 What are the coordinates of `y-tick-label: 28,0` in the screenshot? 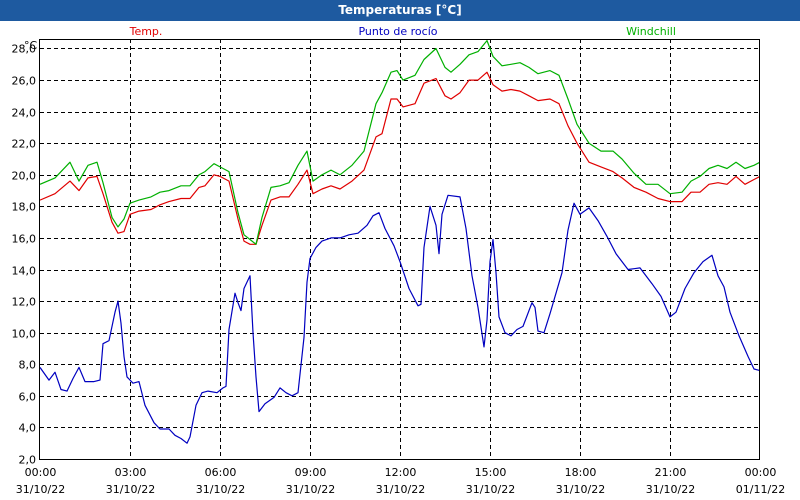 It's located at (24, 49).